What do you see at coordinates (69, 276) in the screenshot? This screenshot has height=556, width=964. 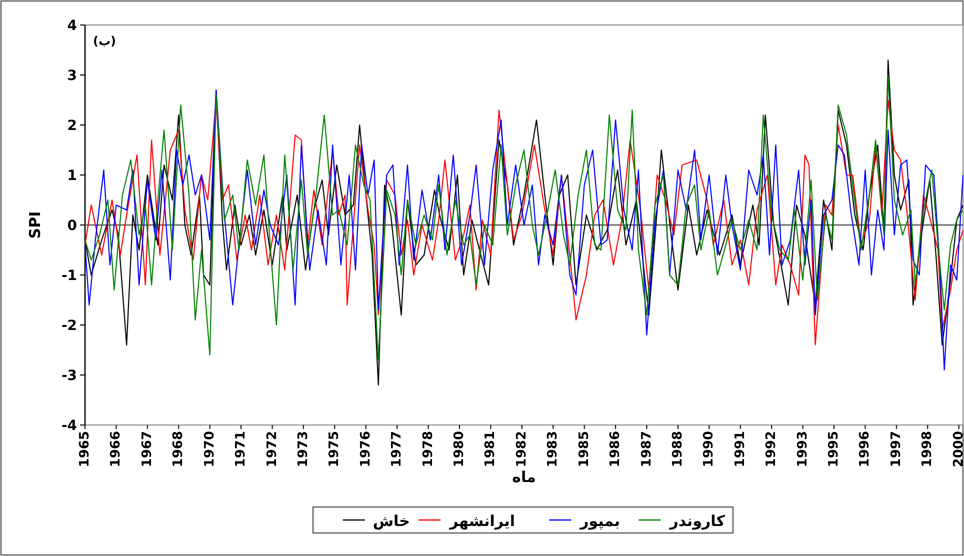 I see `y-tick-label: -1` at bounding box center [69, 276].